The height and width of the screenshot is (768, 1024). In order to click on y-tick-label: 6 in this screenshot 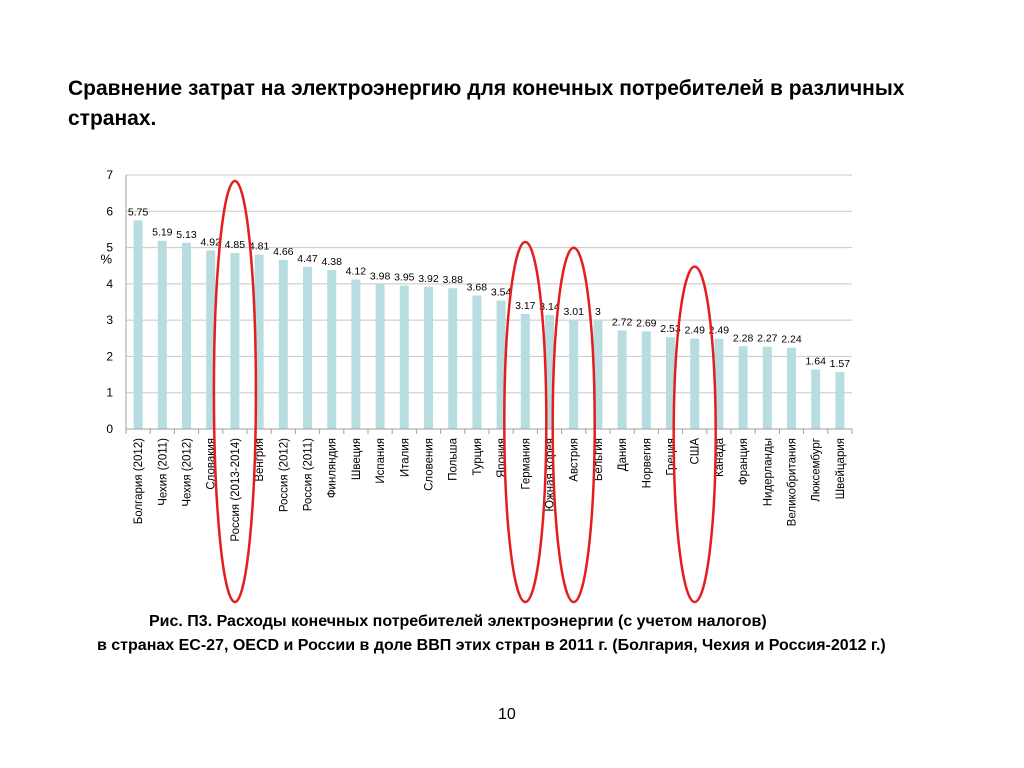, I will do `click(109, 211)`.